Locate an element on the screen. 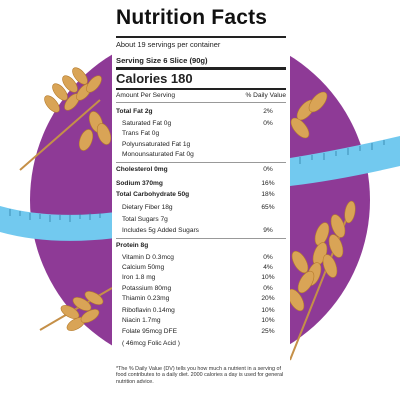 The width and height of the screenshot is (400, 400). amount-per-serving: Amount Per Serving is located at coordinates (146, 95).